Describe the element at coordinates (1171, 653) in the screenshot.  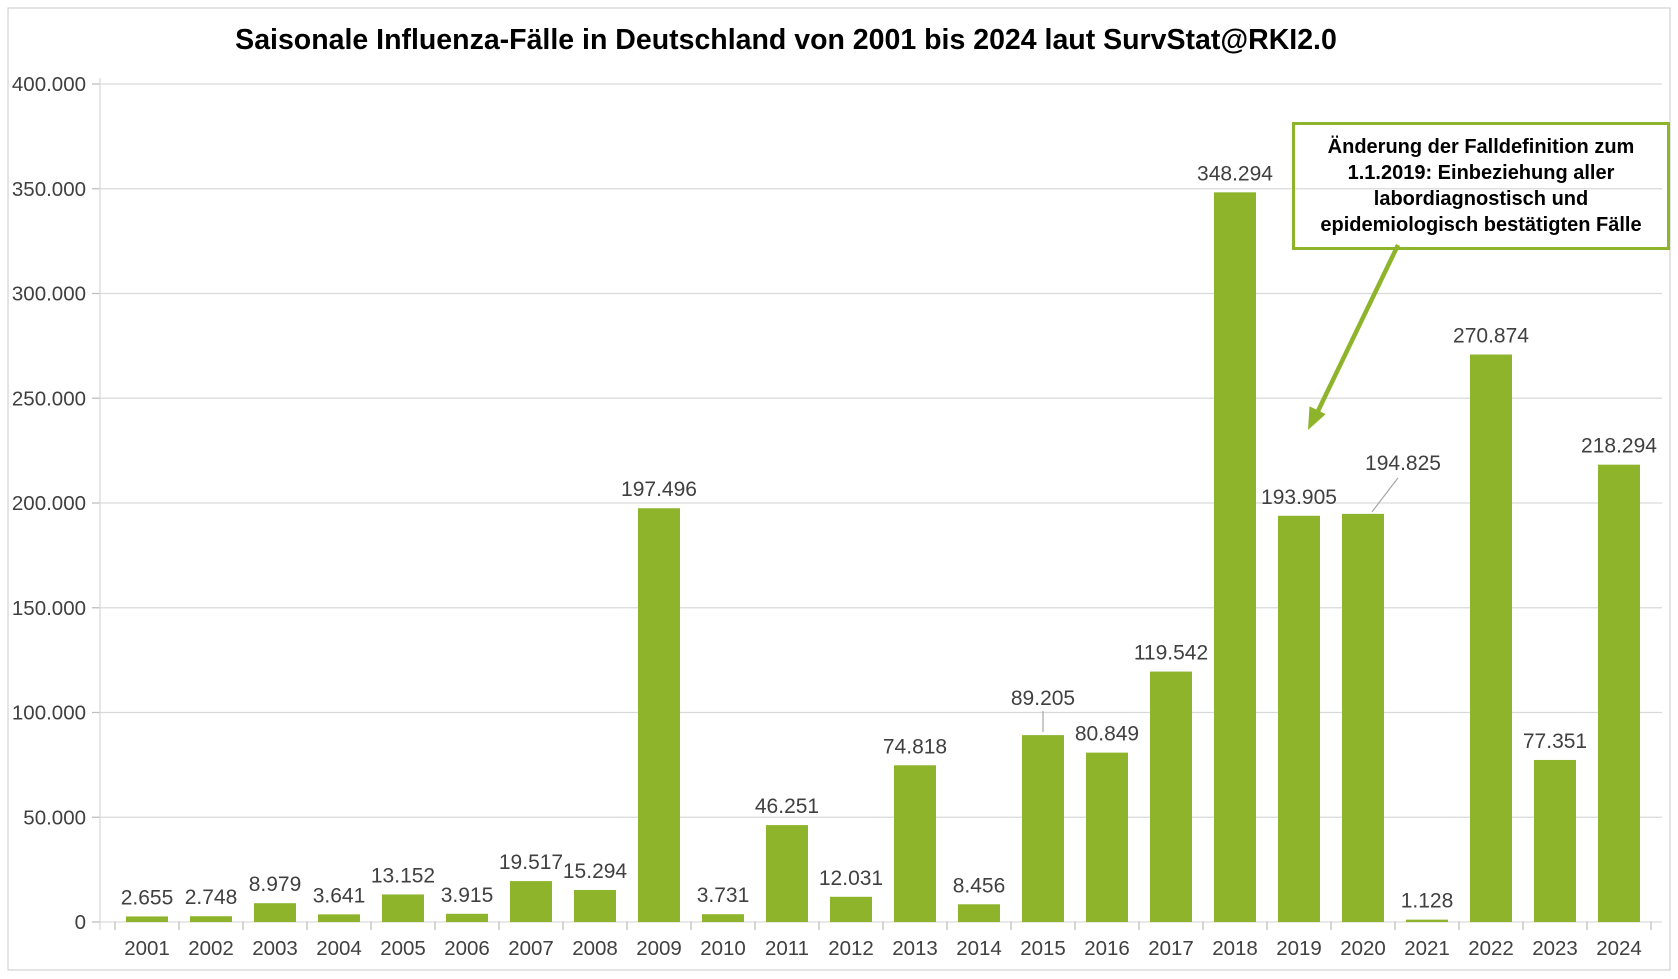
I see `value-label-2017: 119.542` at that location.